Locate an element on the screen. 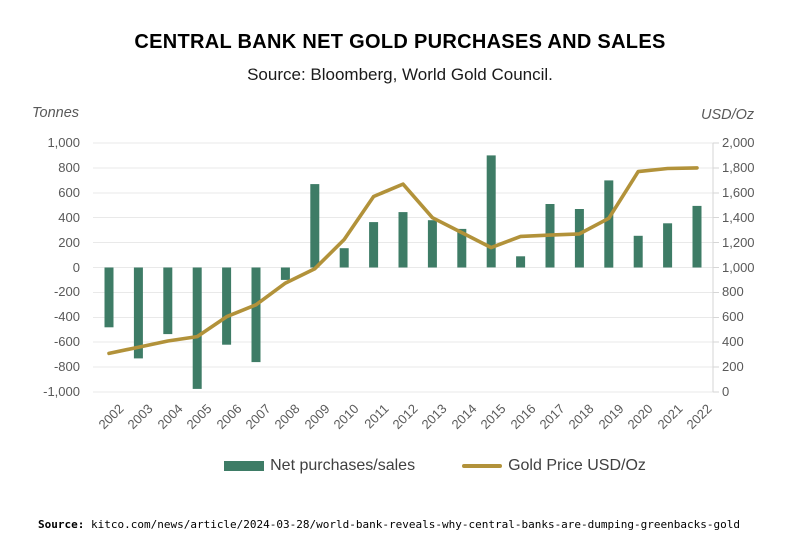 Image resolution: width=800 pixels, height=560 pixels. legend: Net purchases/sales Gold Price USD/Oz is located at coordinates (435, 466).